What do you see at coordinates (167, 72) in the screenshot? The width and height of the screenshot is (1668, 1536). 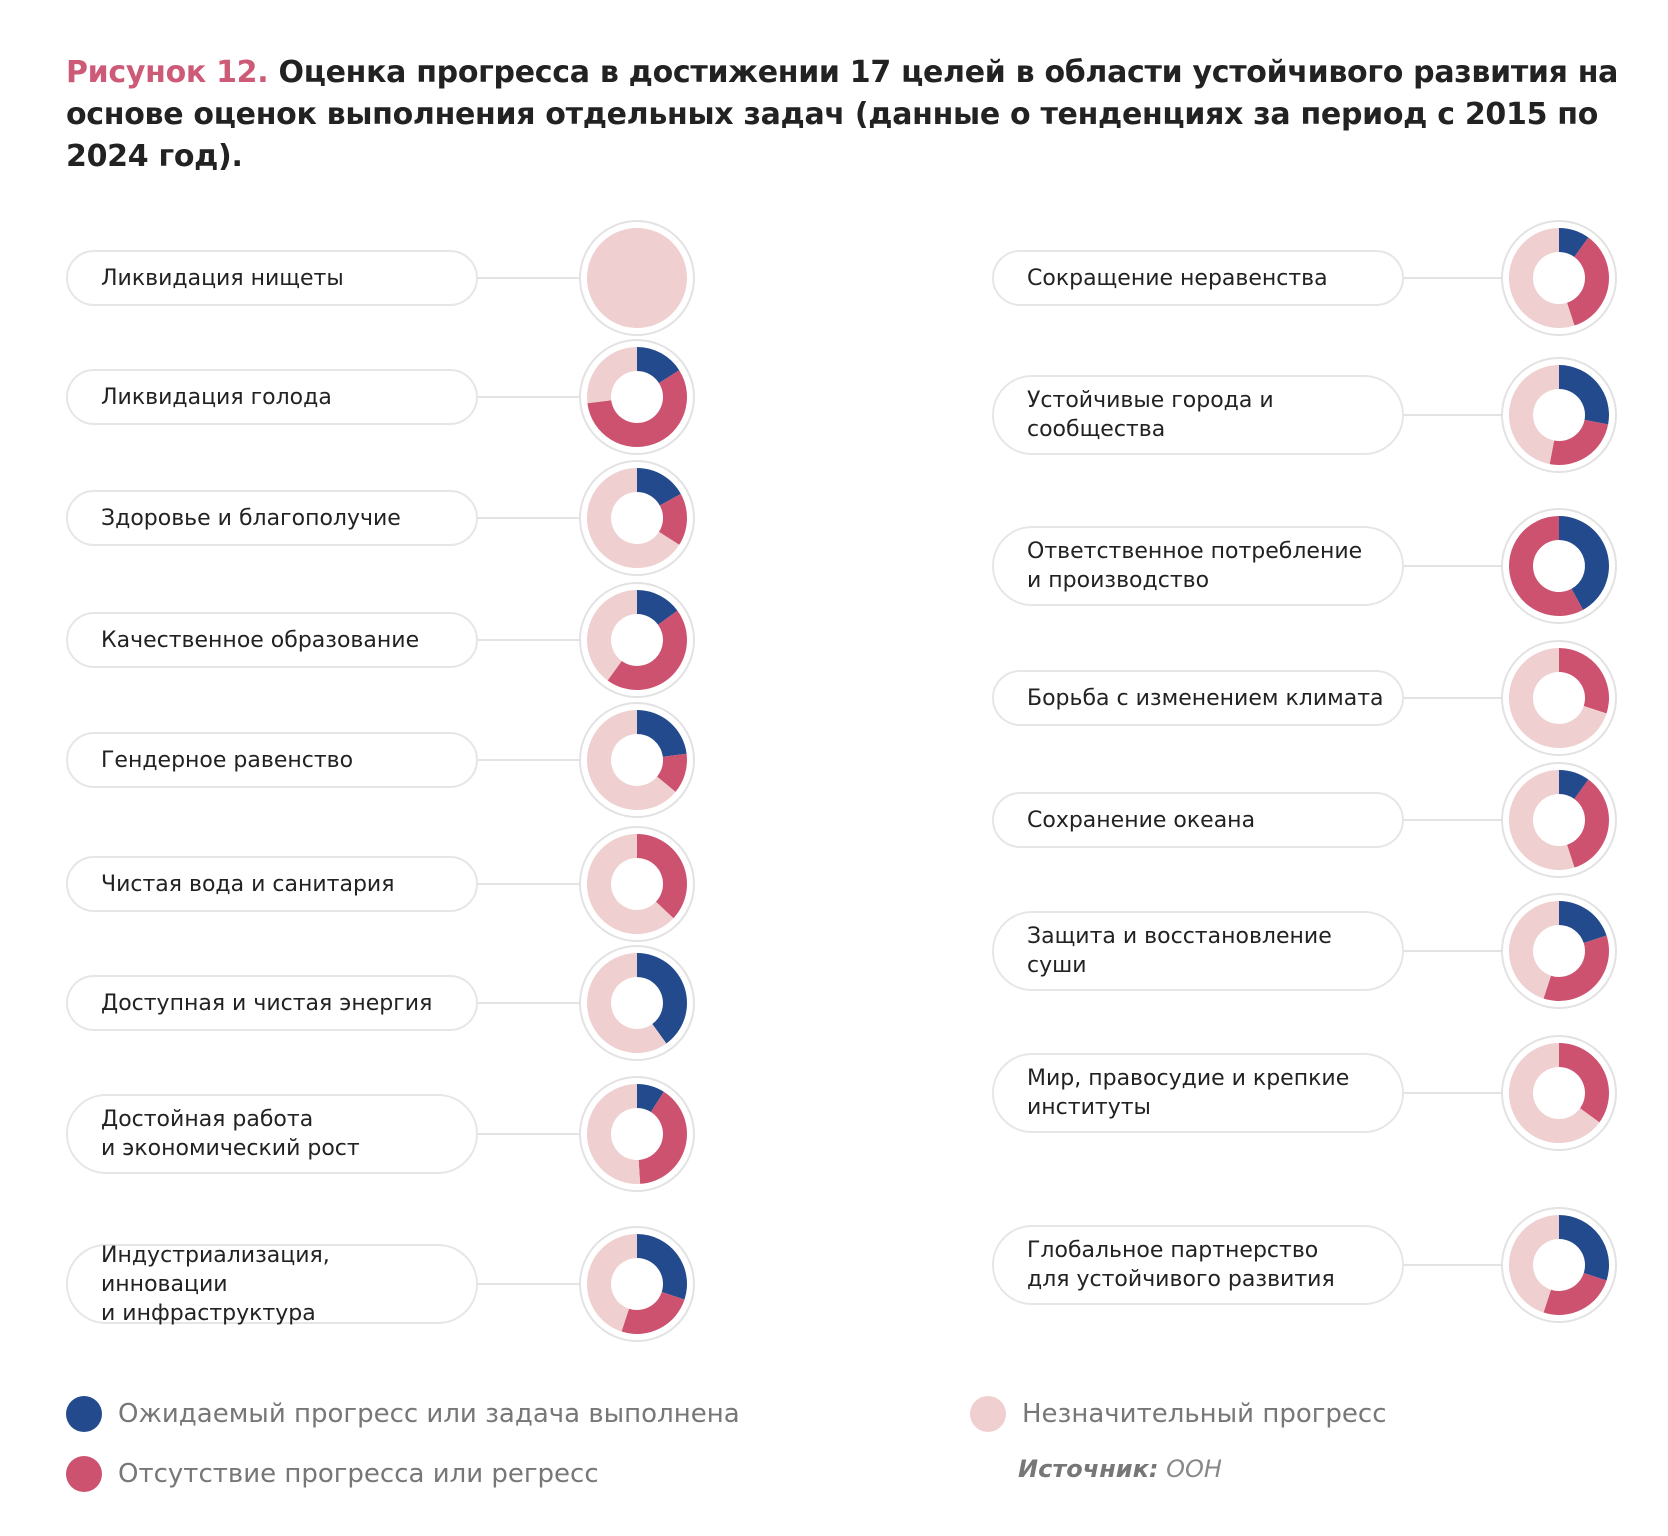 I see `figure-number: Рисунок 12.` at bounding box center [167, 72].